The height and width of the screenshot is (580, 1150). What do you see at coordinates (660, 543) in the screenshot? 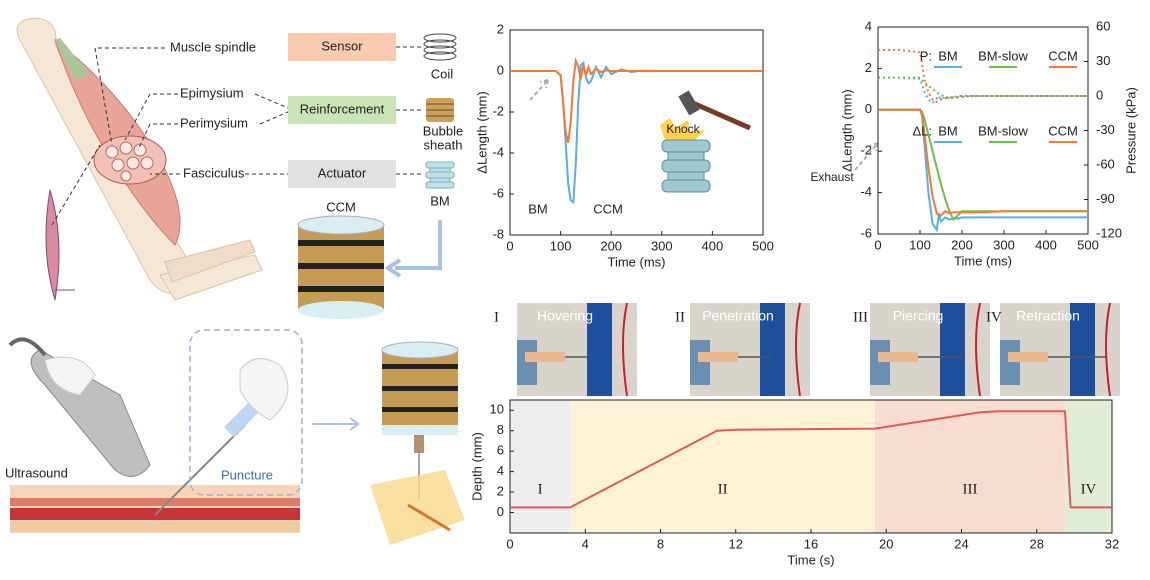
I see `x-tick-label: 8` at bounding box center [660, 543].